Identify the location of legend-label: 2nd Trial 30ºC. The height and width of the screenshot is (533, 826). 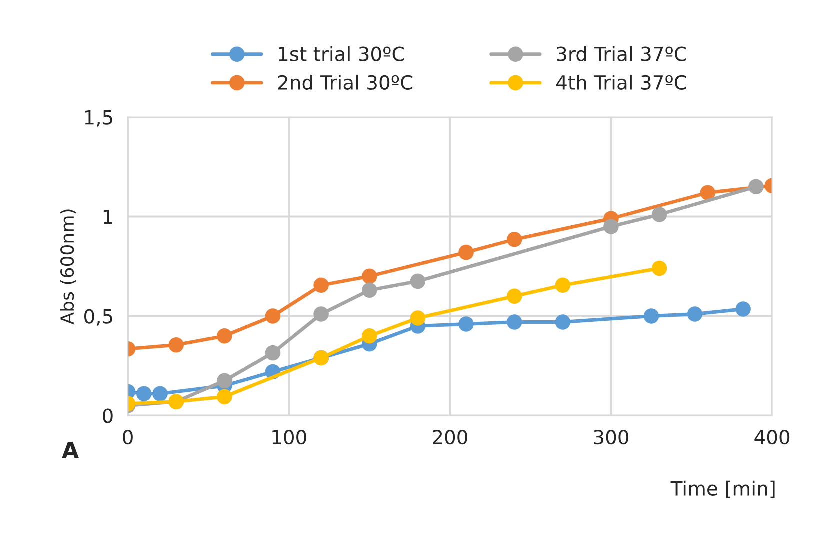
(345, 82).